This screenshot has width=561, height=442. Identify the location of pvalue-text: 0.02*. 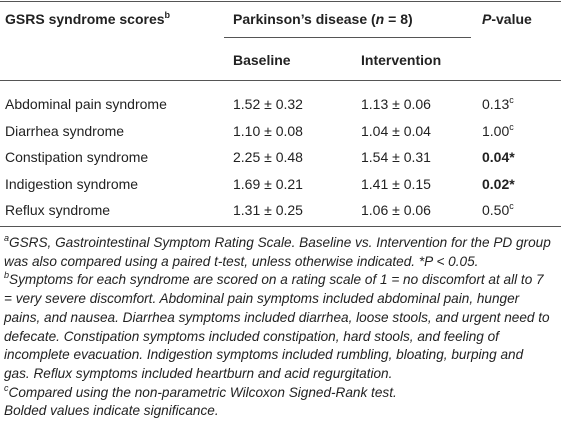
(498, 183).